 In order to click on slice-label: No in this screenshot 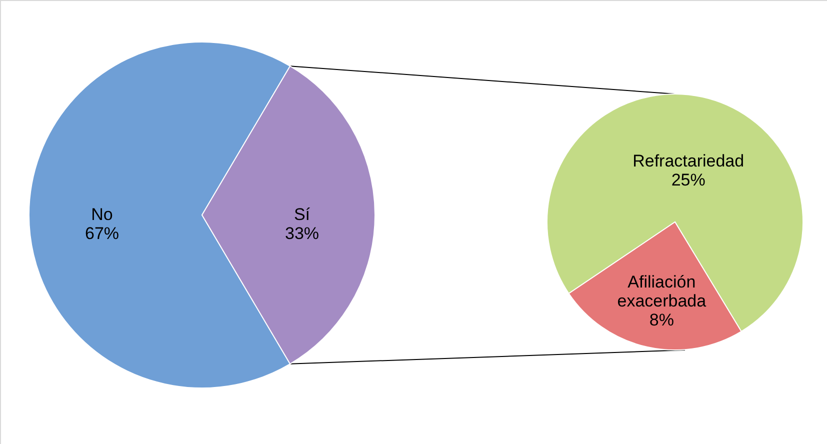, I will do `click(102, 214)`.